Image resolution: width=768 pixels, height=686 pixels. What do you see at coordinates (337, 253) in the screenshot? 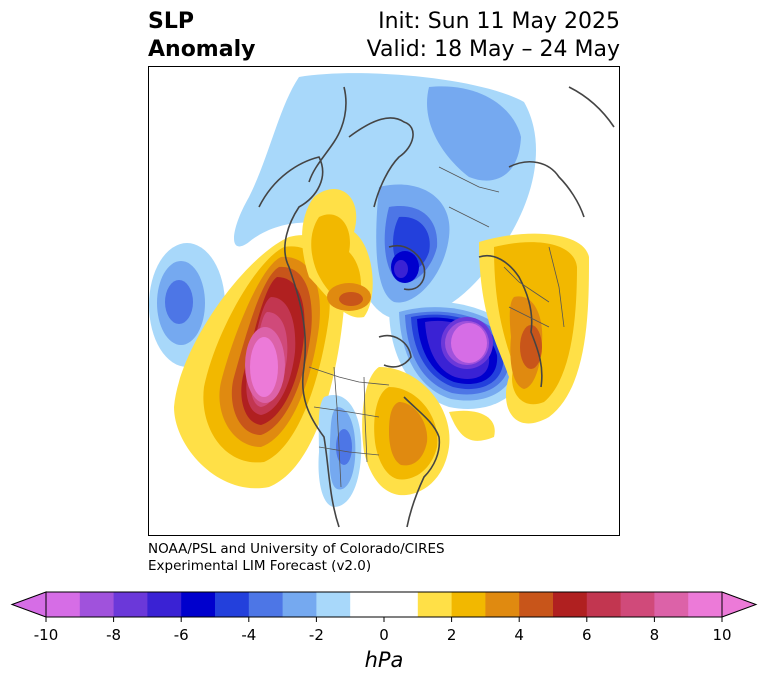
I see `western-canada-positive-anomaly` at bounding box center [337, 253].